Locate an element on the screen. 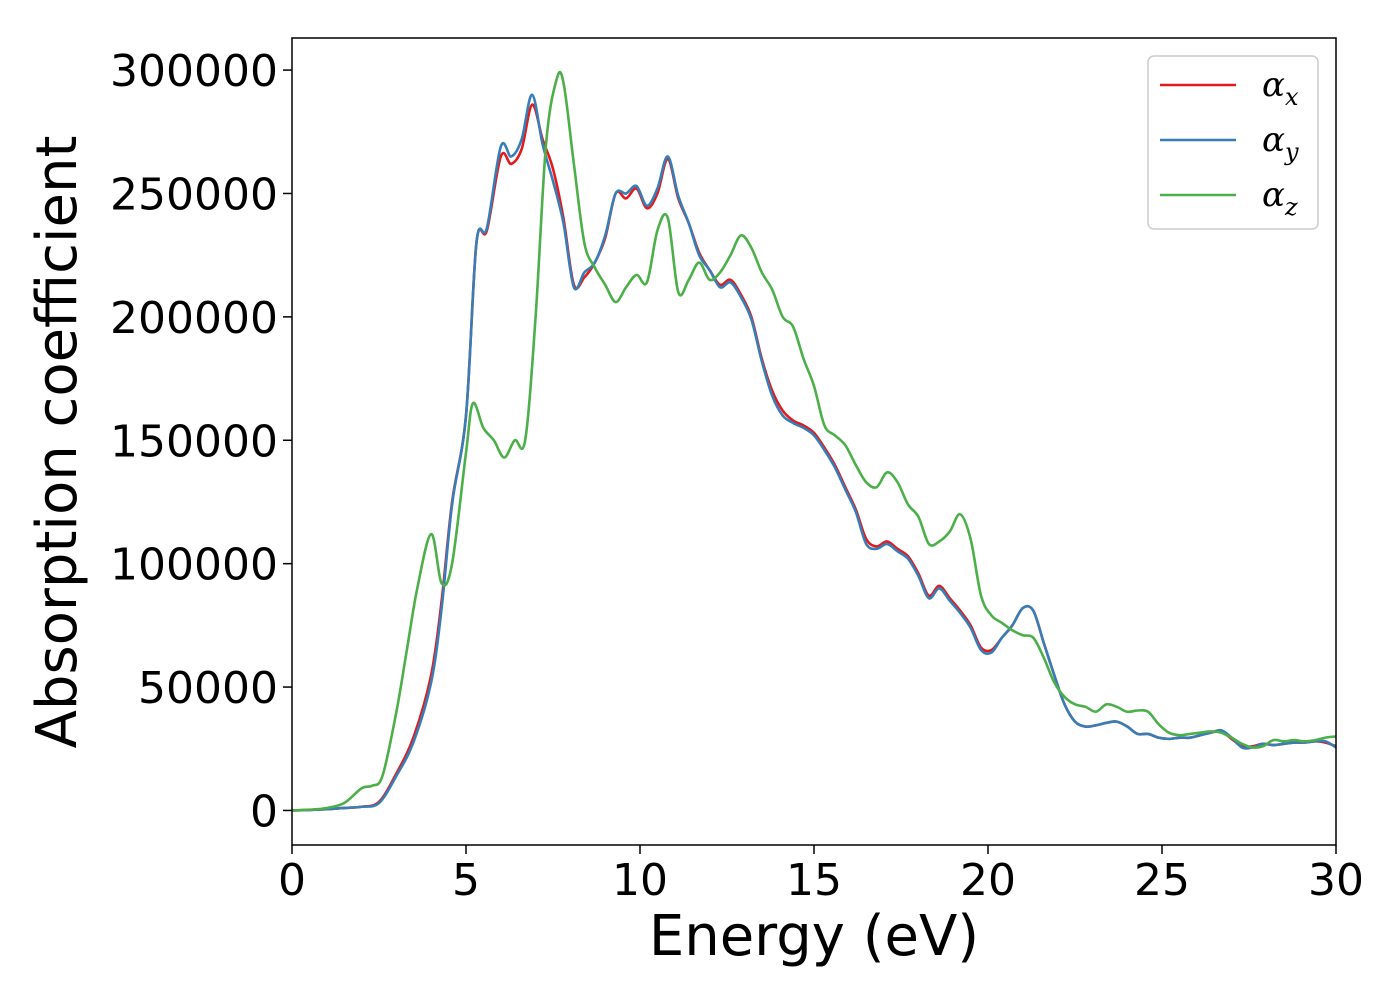 The height and width of the screenshot is (1004, 1400). legend: αx αy αz is located at coordinates (1233, 142).